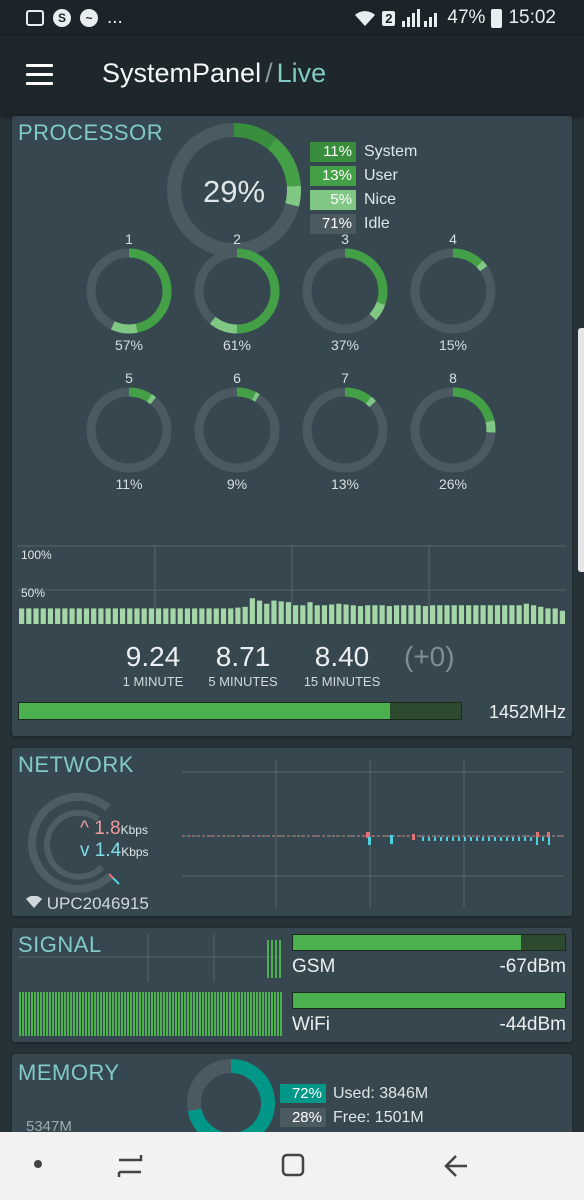 The image size is (584, 1200). Describe the element at coordinates (38, 1164) in the screenshot. I see `nav-dot-icon` at that location.